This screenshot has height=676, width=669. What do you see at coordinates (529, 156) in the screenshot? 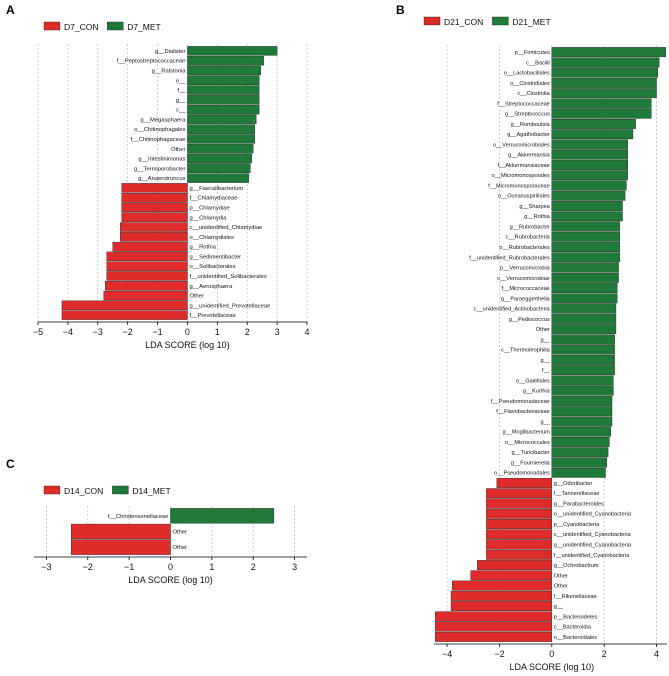
I see `category-label-b: g__Akkermansia` at bounding box center [529, 156].